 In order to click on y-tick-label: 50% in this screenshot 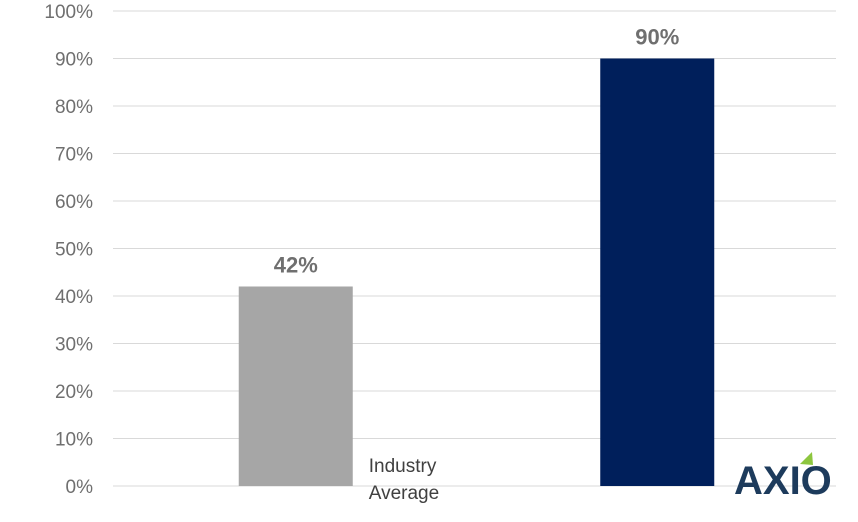, I will do `click(74, 250)`.